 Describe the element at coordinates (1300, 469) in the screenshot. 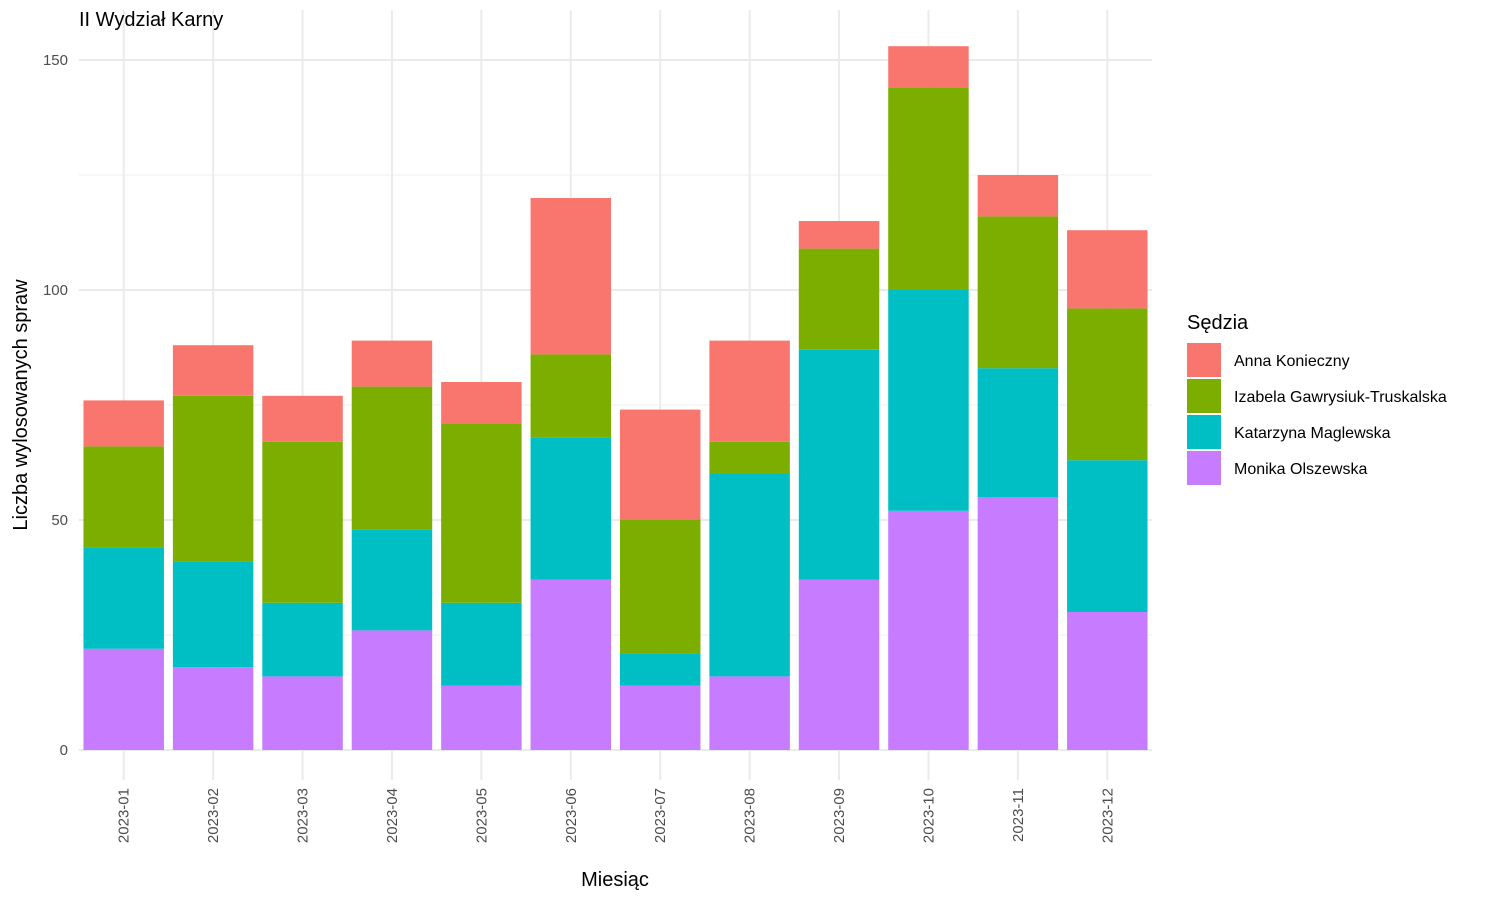

I see `legend-label: Monika Olszewska` at that location.